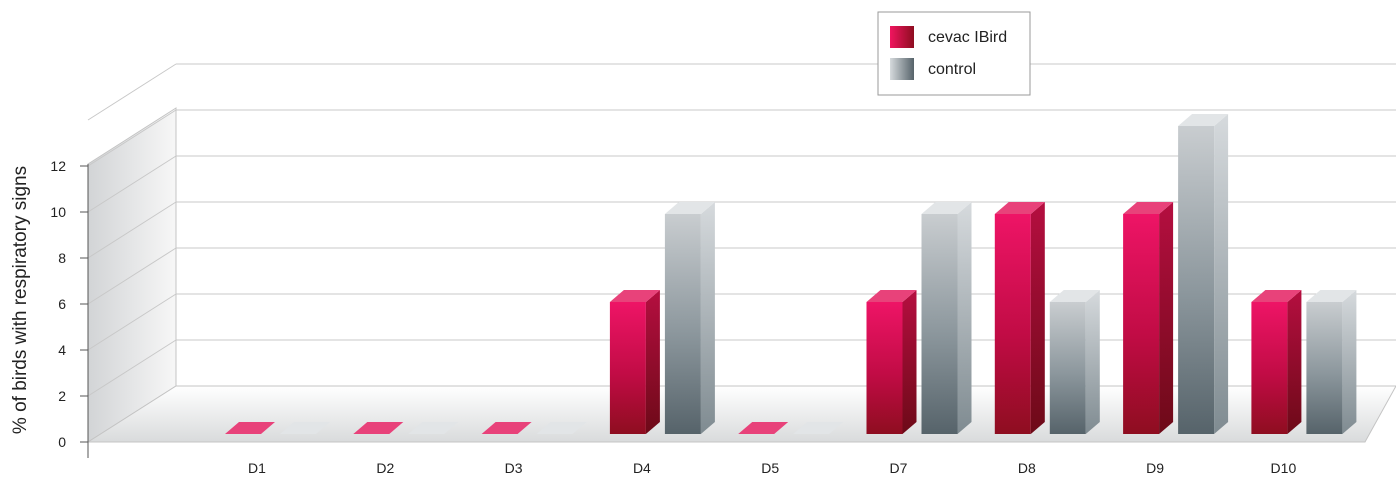  What do you see at coordinates (1141, 324) in the screenshot?
I see `bar-cevac-D9-front` at bounding box center [1141, 324].